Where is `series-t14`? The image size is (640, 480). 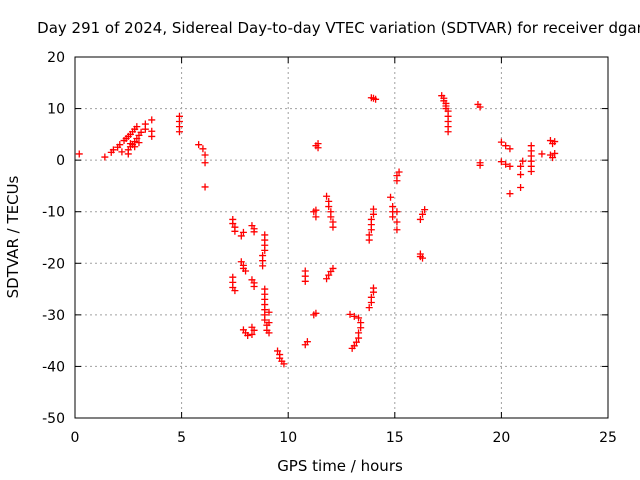
series-t14 is located at coordinates (372, 203).